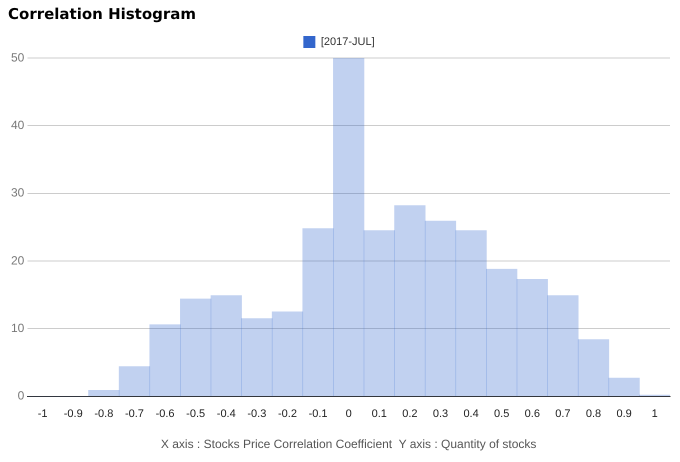  Describe the element at coordinates (532, 414) in the screenshot. I see `x-tick-label: 0.6` at that location.